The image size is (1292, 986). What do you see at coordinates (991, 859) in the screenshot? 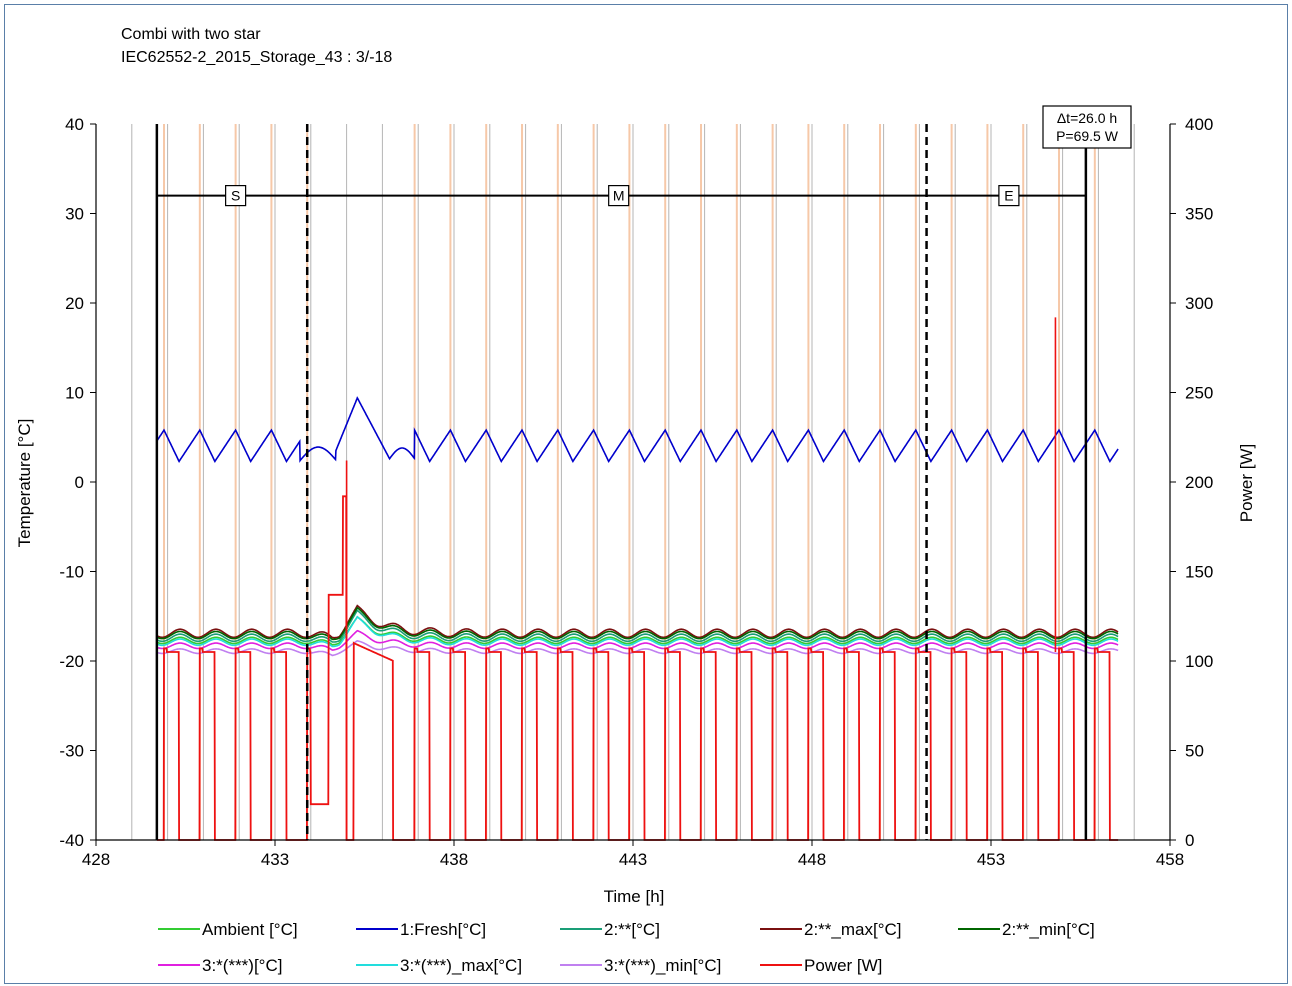
I see `x-tick-label: 453` at bounding box center [991, 859].